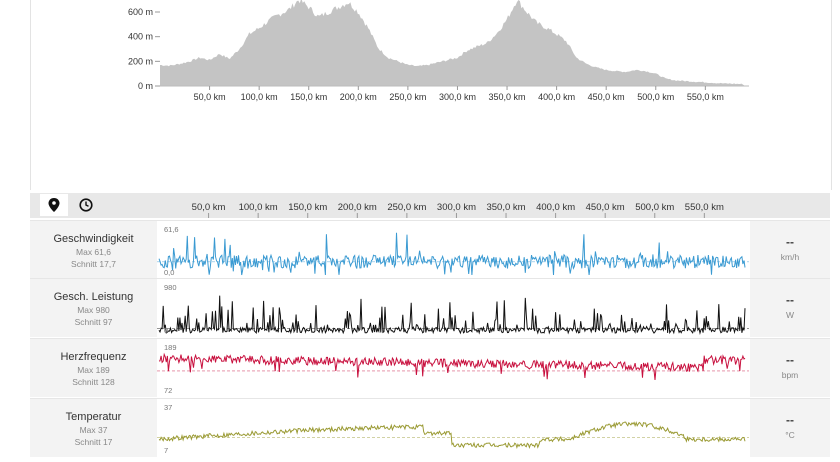 The width and height of the screenshot is (840, 462). Describe the element at coordinates (209, 207) in the screenshot. I see `distance-axis-tick: 50,0 km` at that location.